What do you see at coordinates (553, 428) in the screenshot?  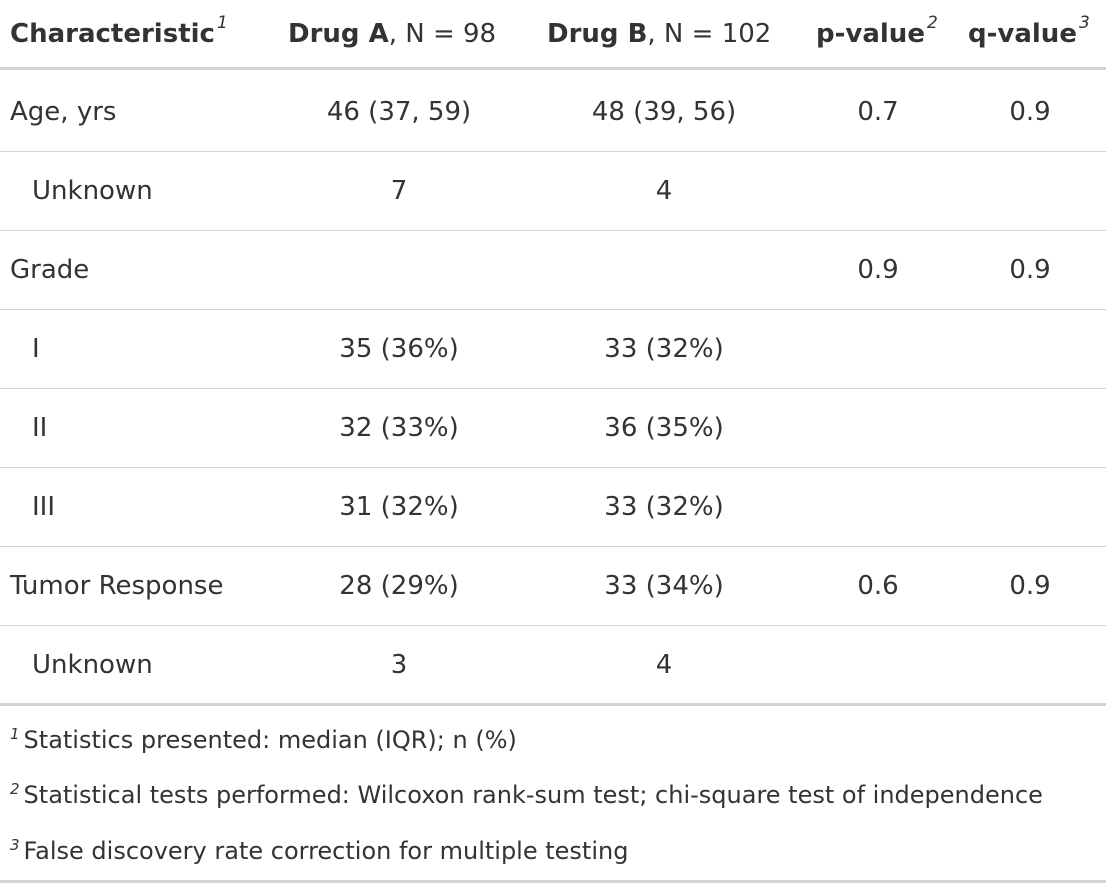 I see `table-row: II 32 (33%) 36 (35%)` at bounding box center [553, 428].